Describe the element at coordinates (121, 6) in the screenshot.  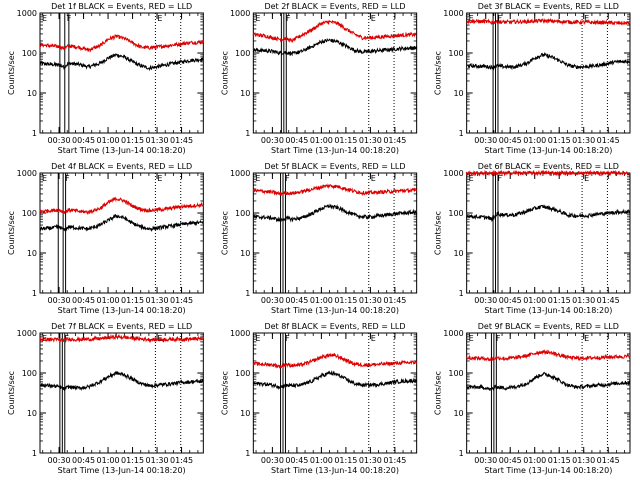
I see `chart-title: Det 1f BLACK = Events, RED = LLD` at that location.